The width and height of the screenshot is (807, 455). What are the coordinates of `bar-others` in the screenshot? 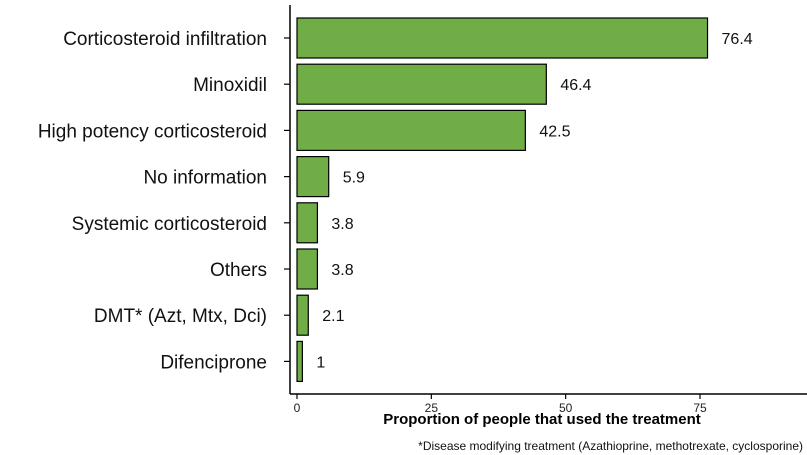 It's located at (307, 269).